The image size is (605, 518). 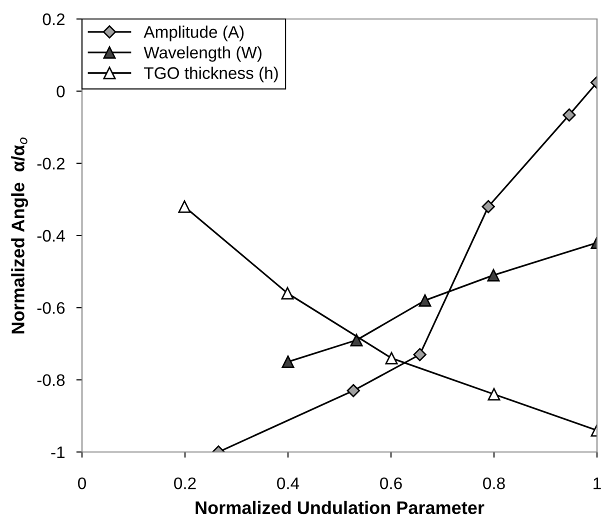 What do you see at coordinates (51, 380) in the screenshot?
I see `y-tick-label: -0.8` at bounding box center [51, 380].